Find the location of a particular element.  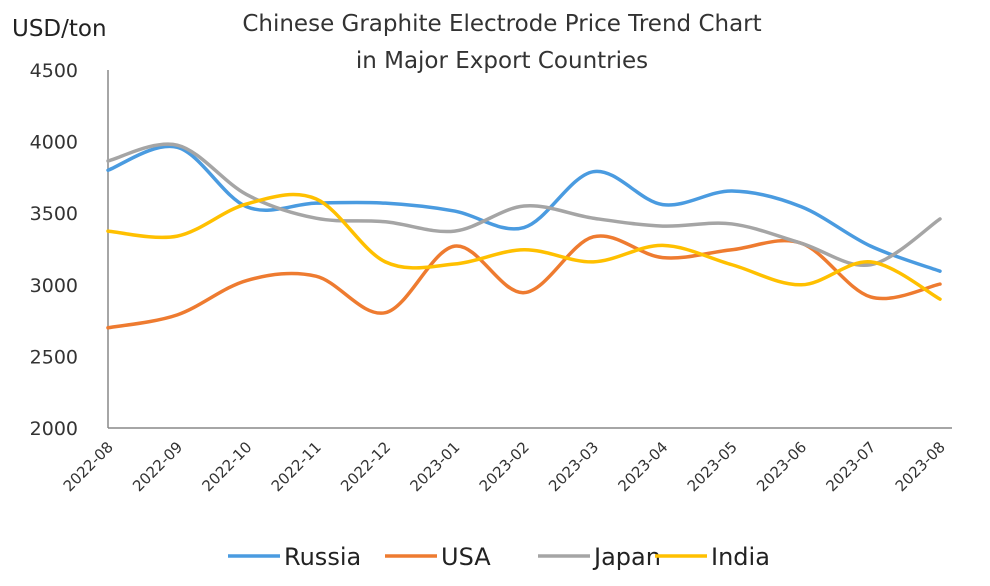

y-axis-label: USD/ton is located at coordinates (59, 29).